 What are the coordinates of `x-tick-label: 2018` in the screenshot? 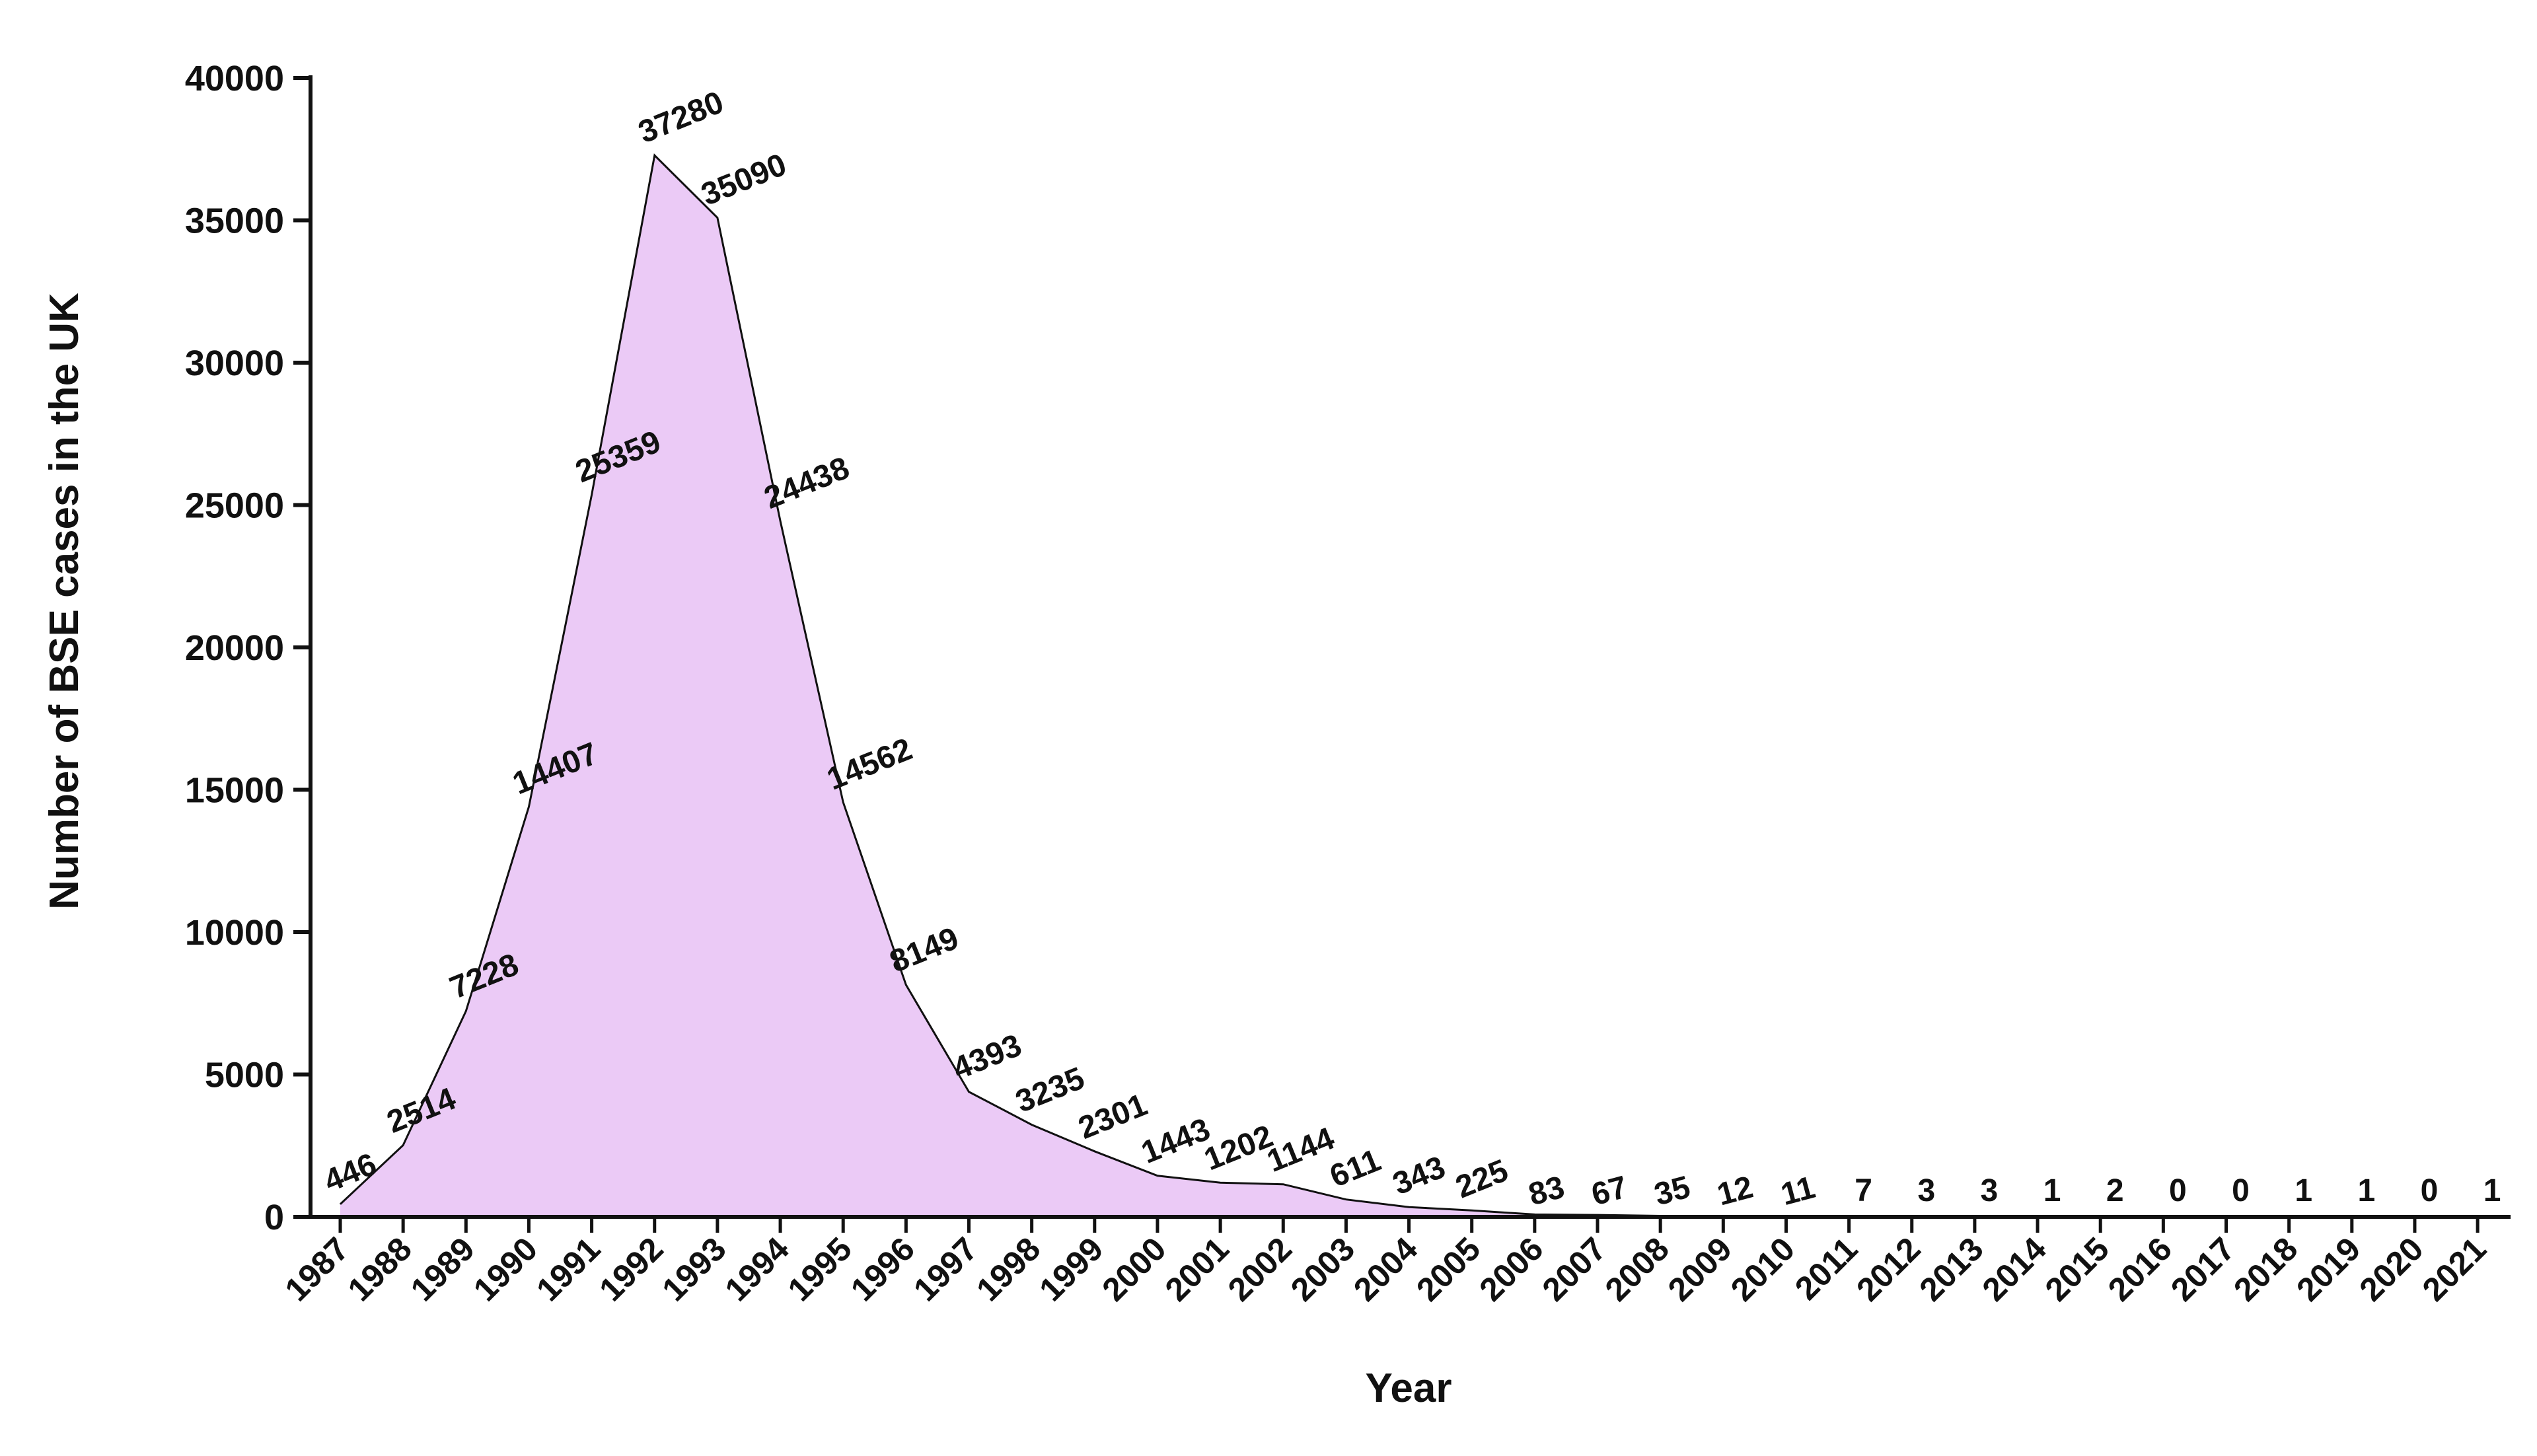 It's located at (2265, 1269).